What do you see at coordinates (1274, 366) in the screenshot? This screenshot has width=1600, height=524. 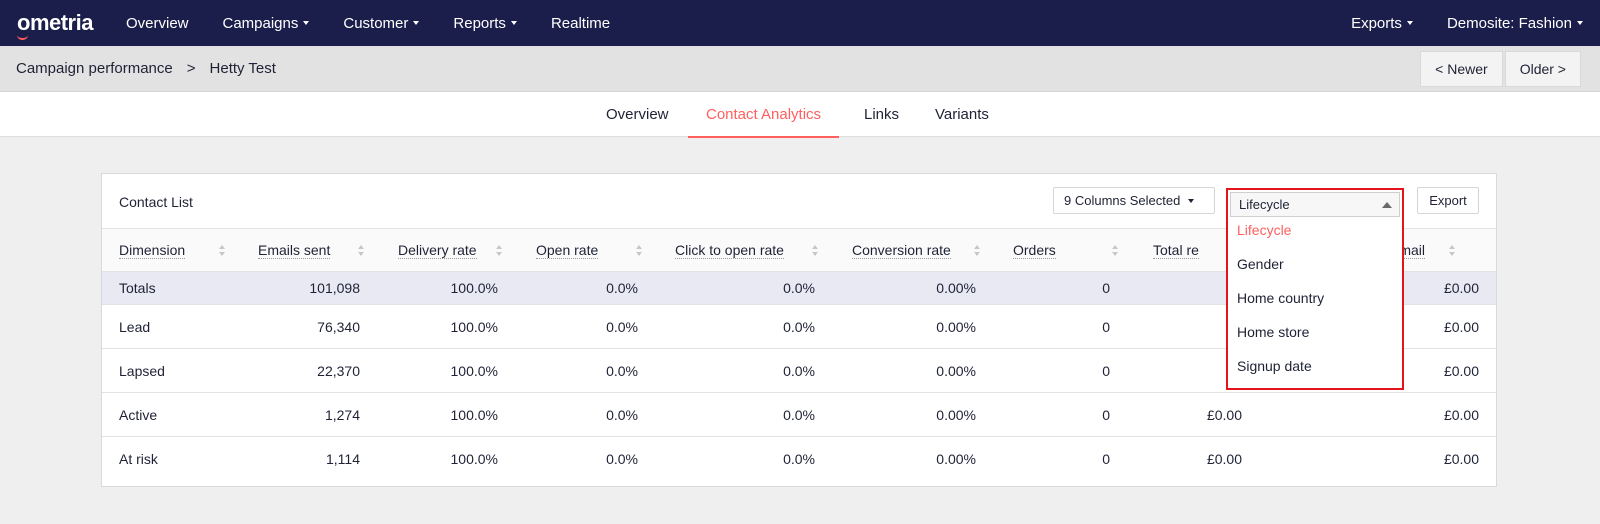 I see `dropdown-option-signup-date: Signup date` at bounding box center [1274, 366].